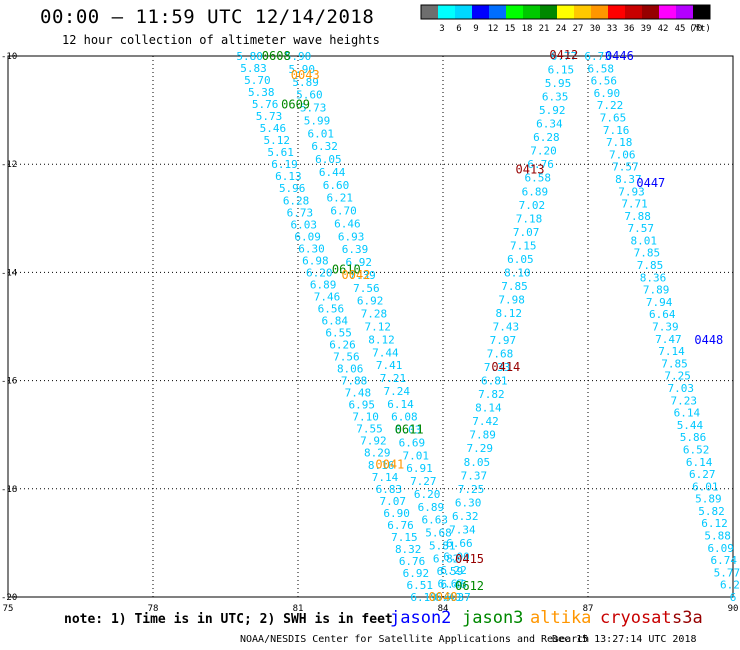  What do you see at coordinates (595, 29) in the screenshot?
I see `colorbar-label: 30` at bounding box center [595, 29].